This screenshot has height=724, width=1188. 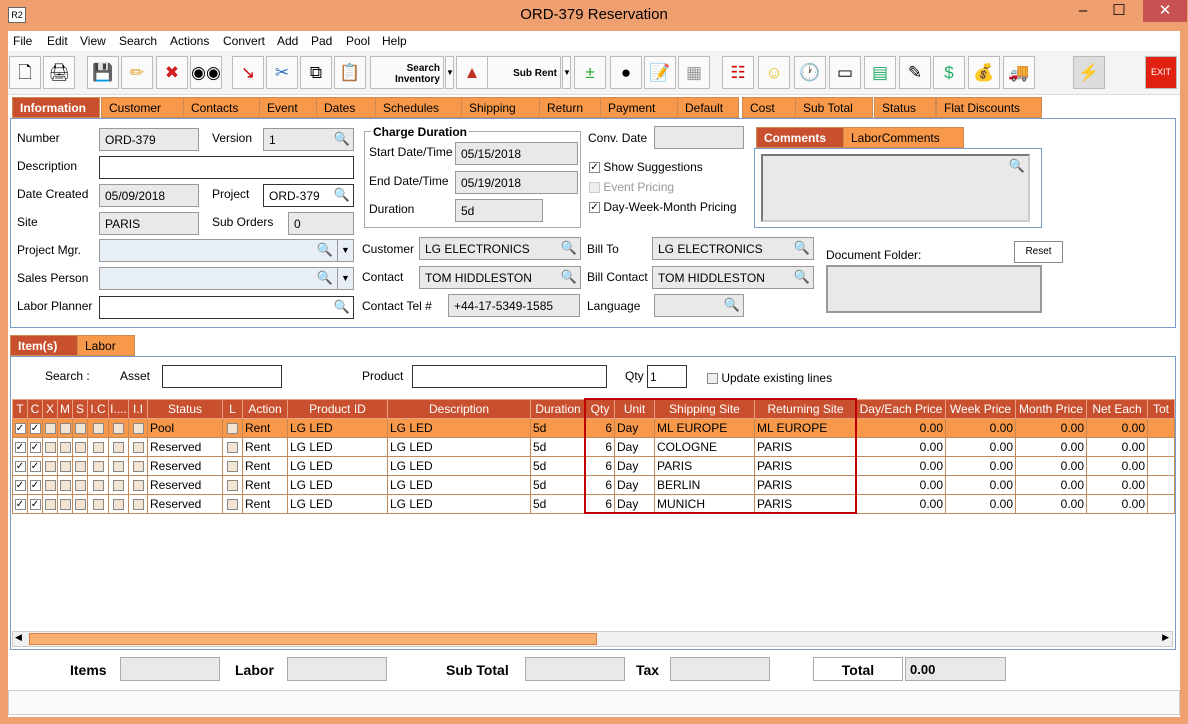 I want to click on show-suggestions-checkbox: ✓ Show Suggestions, so click(x=646, y=167).